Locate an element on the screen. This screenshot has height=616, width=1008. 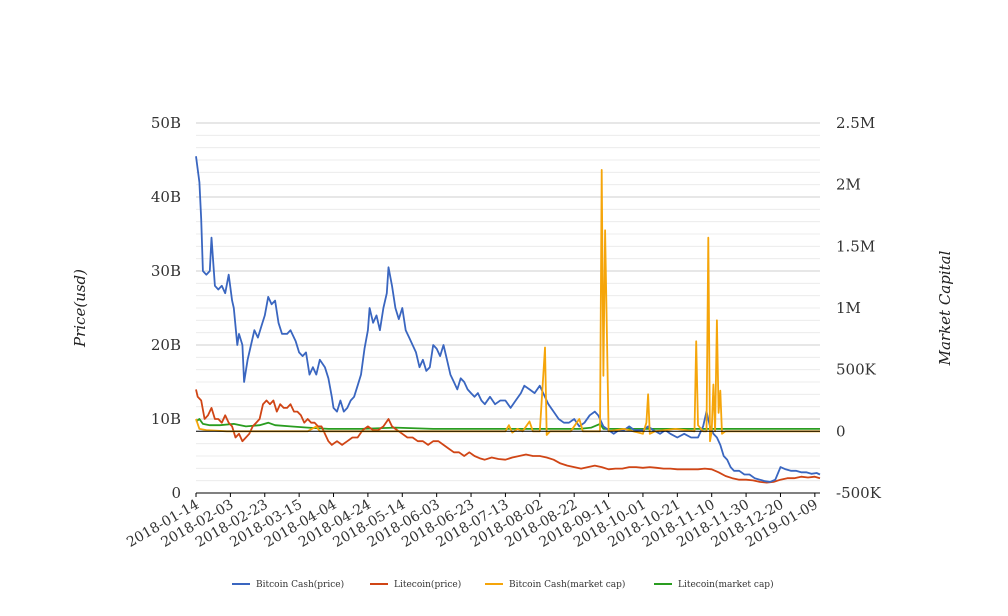
right-tick-label: 2.5M is located at coordinates (855, 123).